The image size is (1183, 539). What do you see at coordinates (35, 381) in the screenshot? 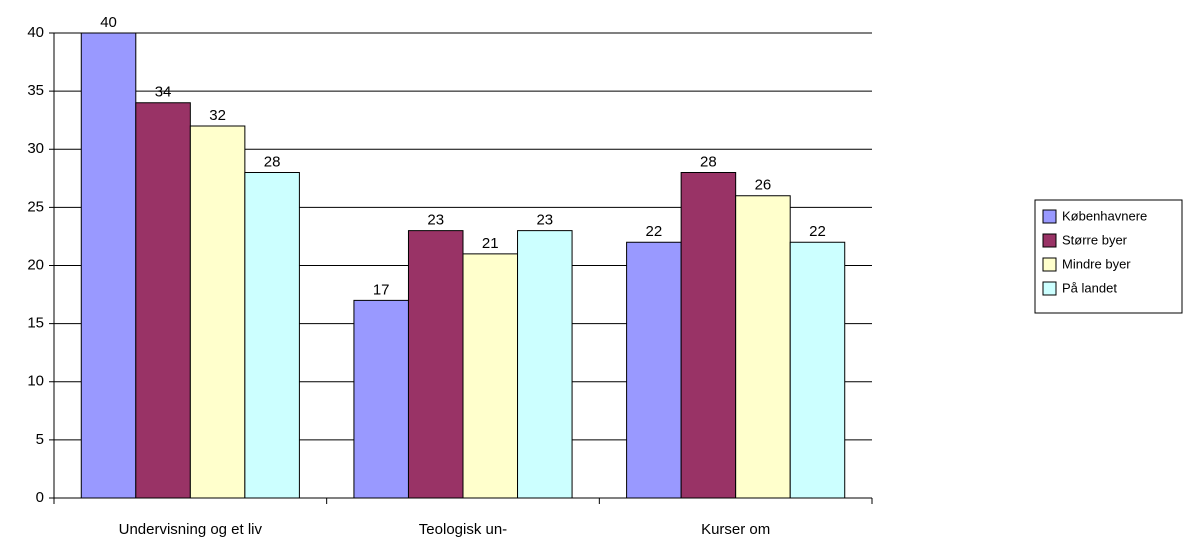
I see `y-tick-label: 10` at bounding box center [35, 381].